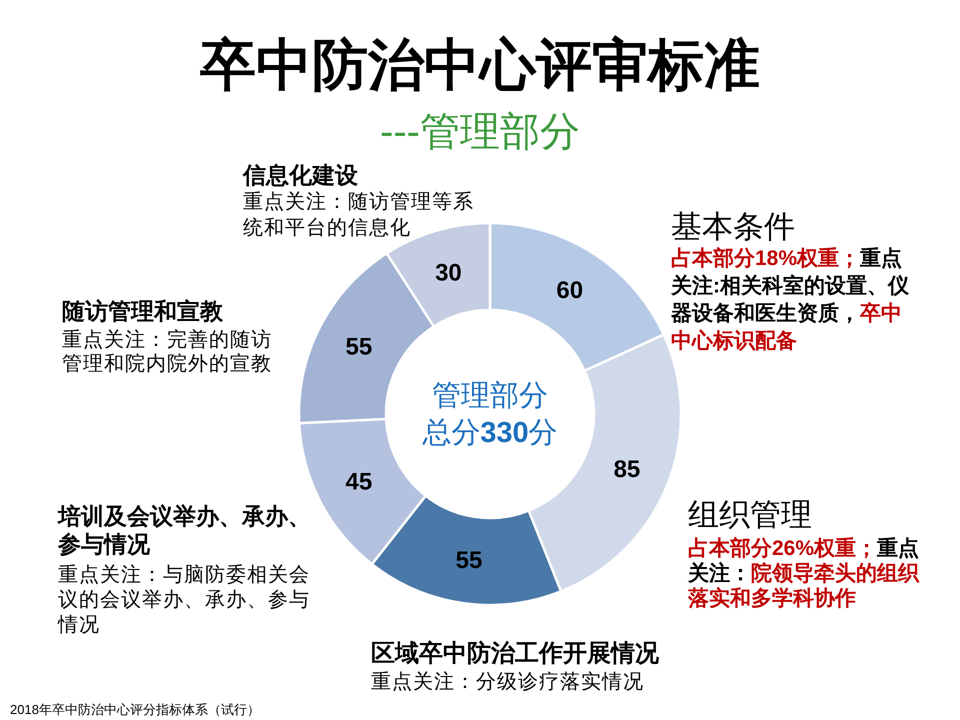 The image size is (960, 720). I want to click on title: 卒中防治中心评审标准, so click(480, 64).